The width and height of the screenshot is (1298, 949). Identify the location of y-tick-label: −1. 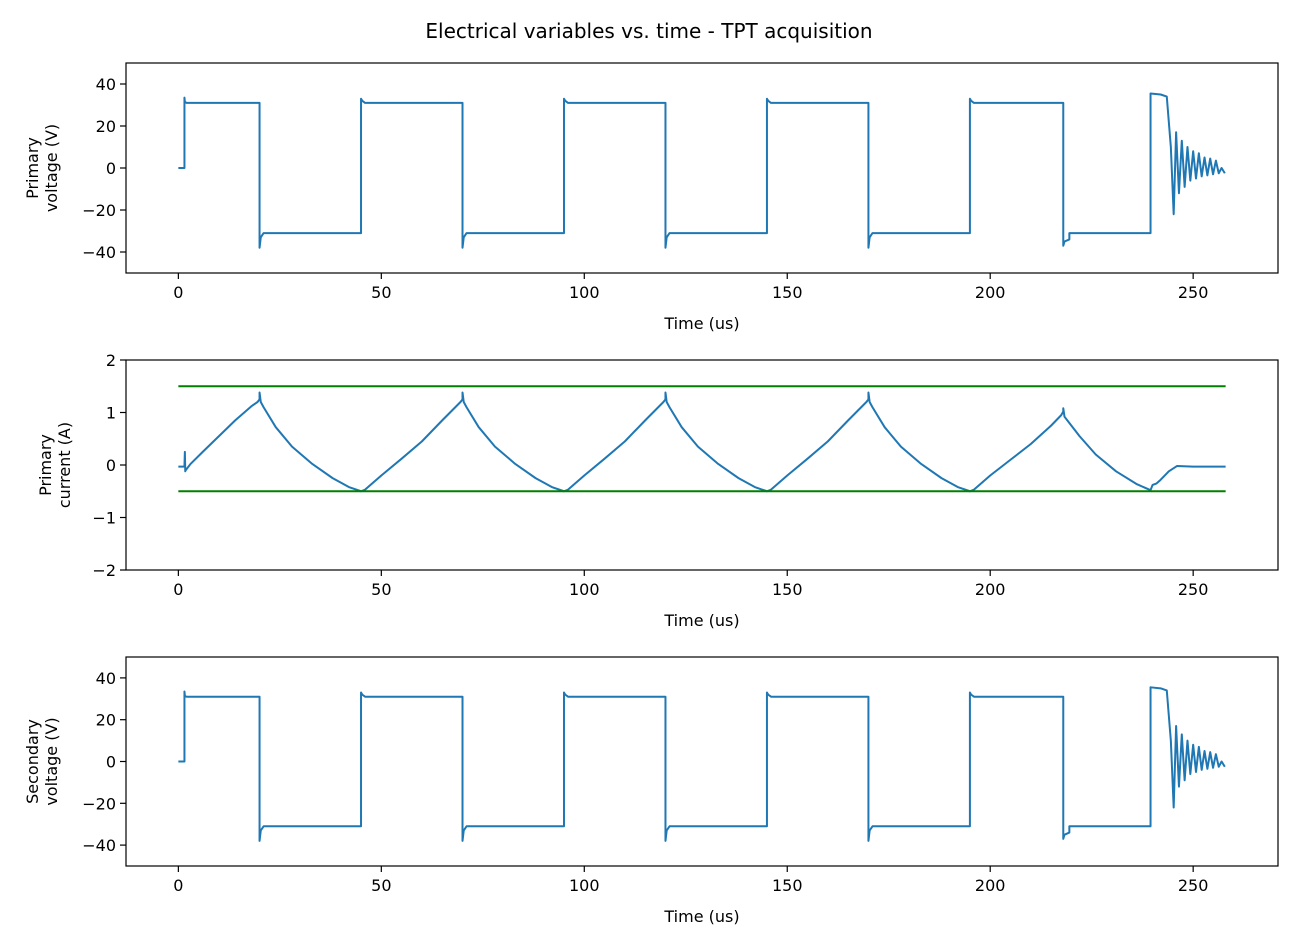
(104, 518).